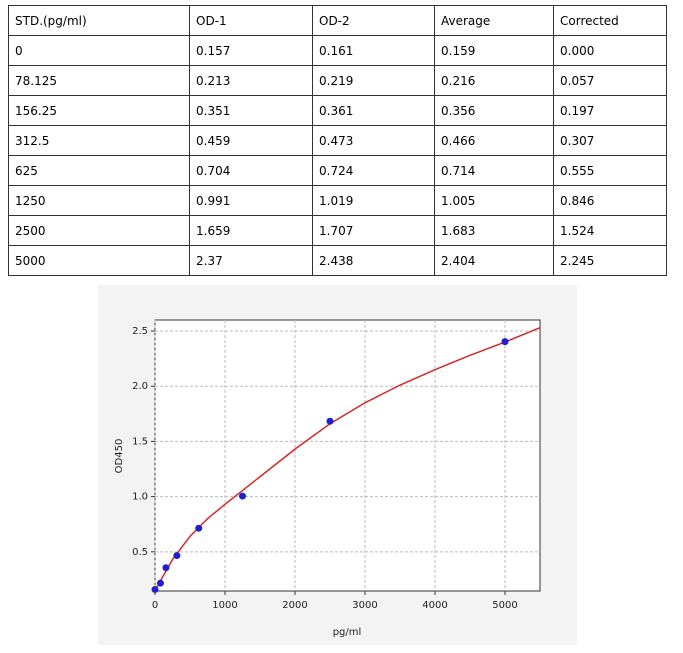  I want to click on table-cell: 0.459, so click(251, 140).